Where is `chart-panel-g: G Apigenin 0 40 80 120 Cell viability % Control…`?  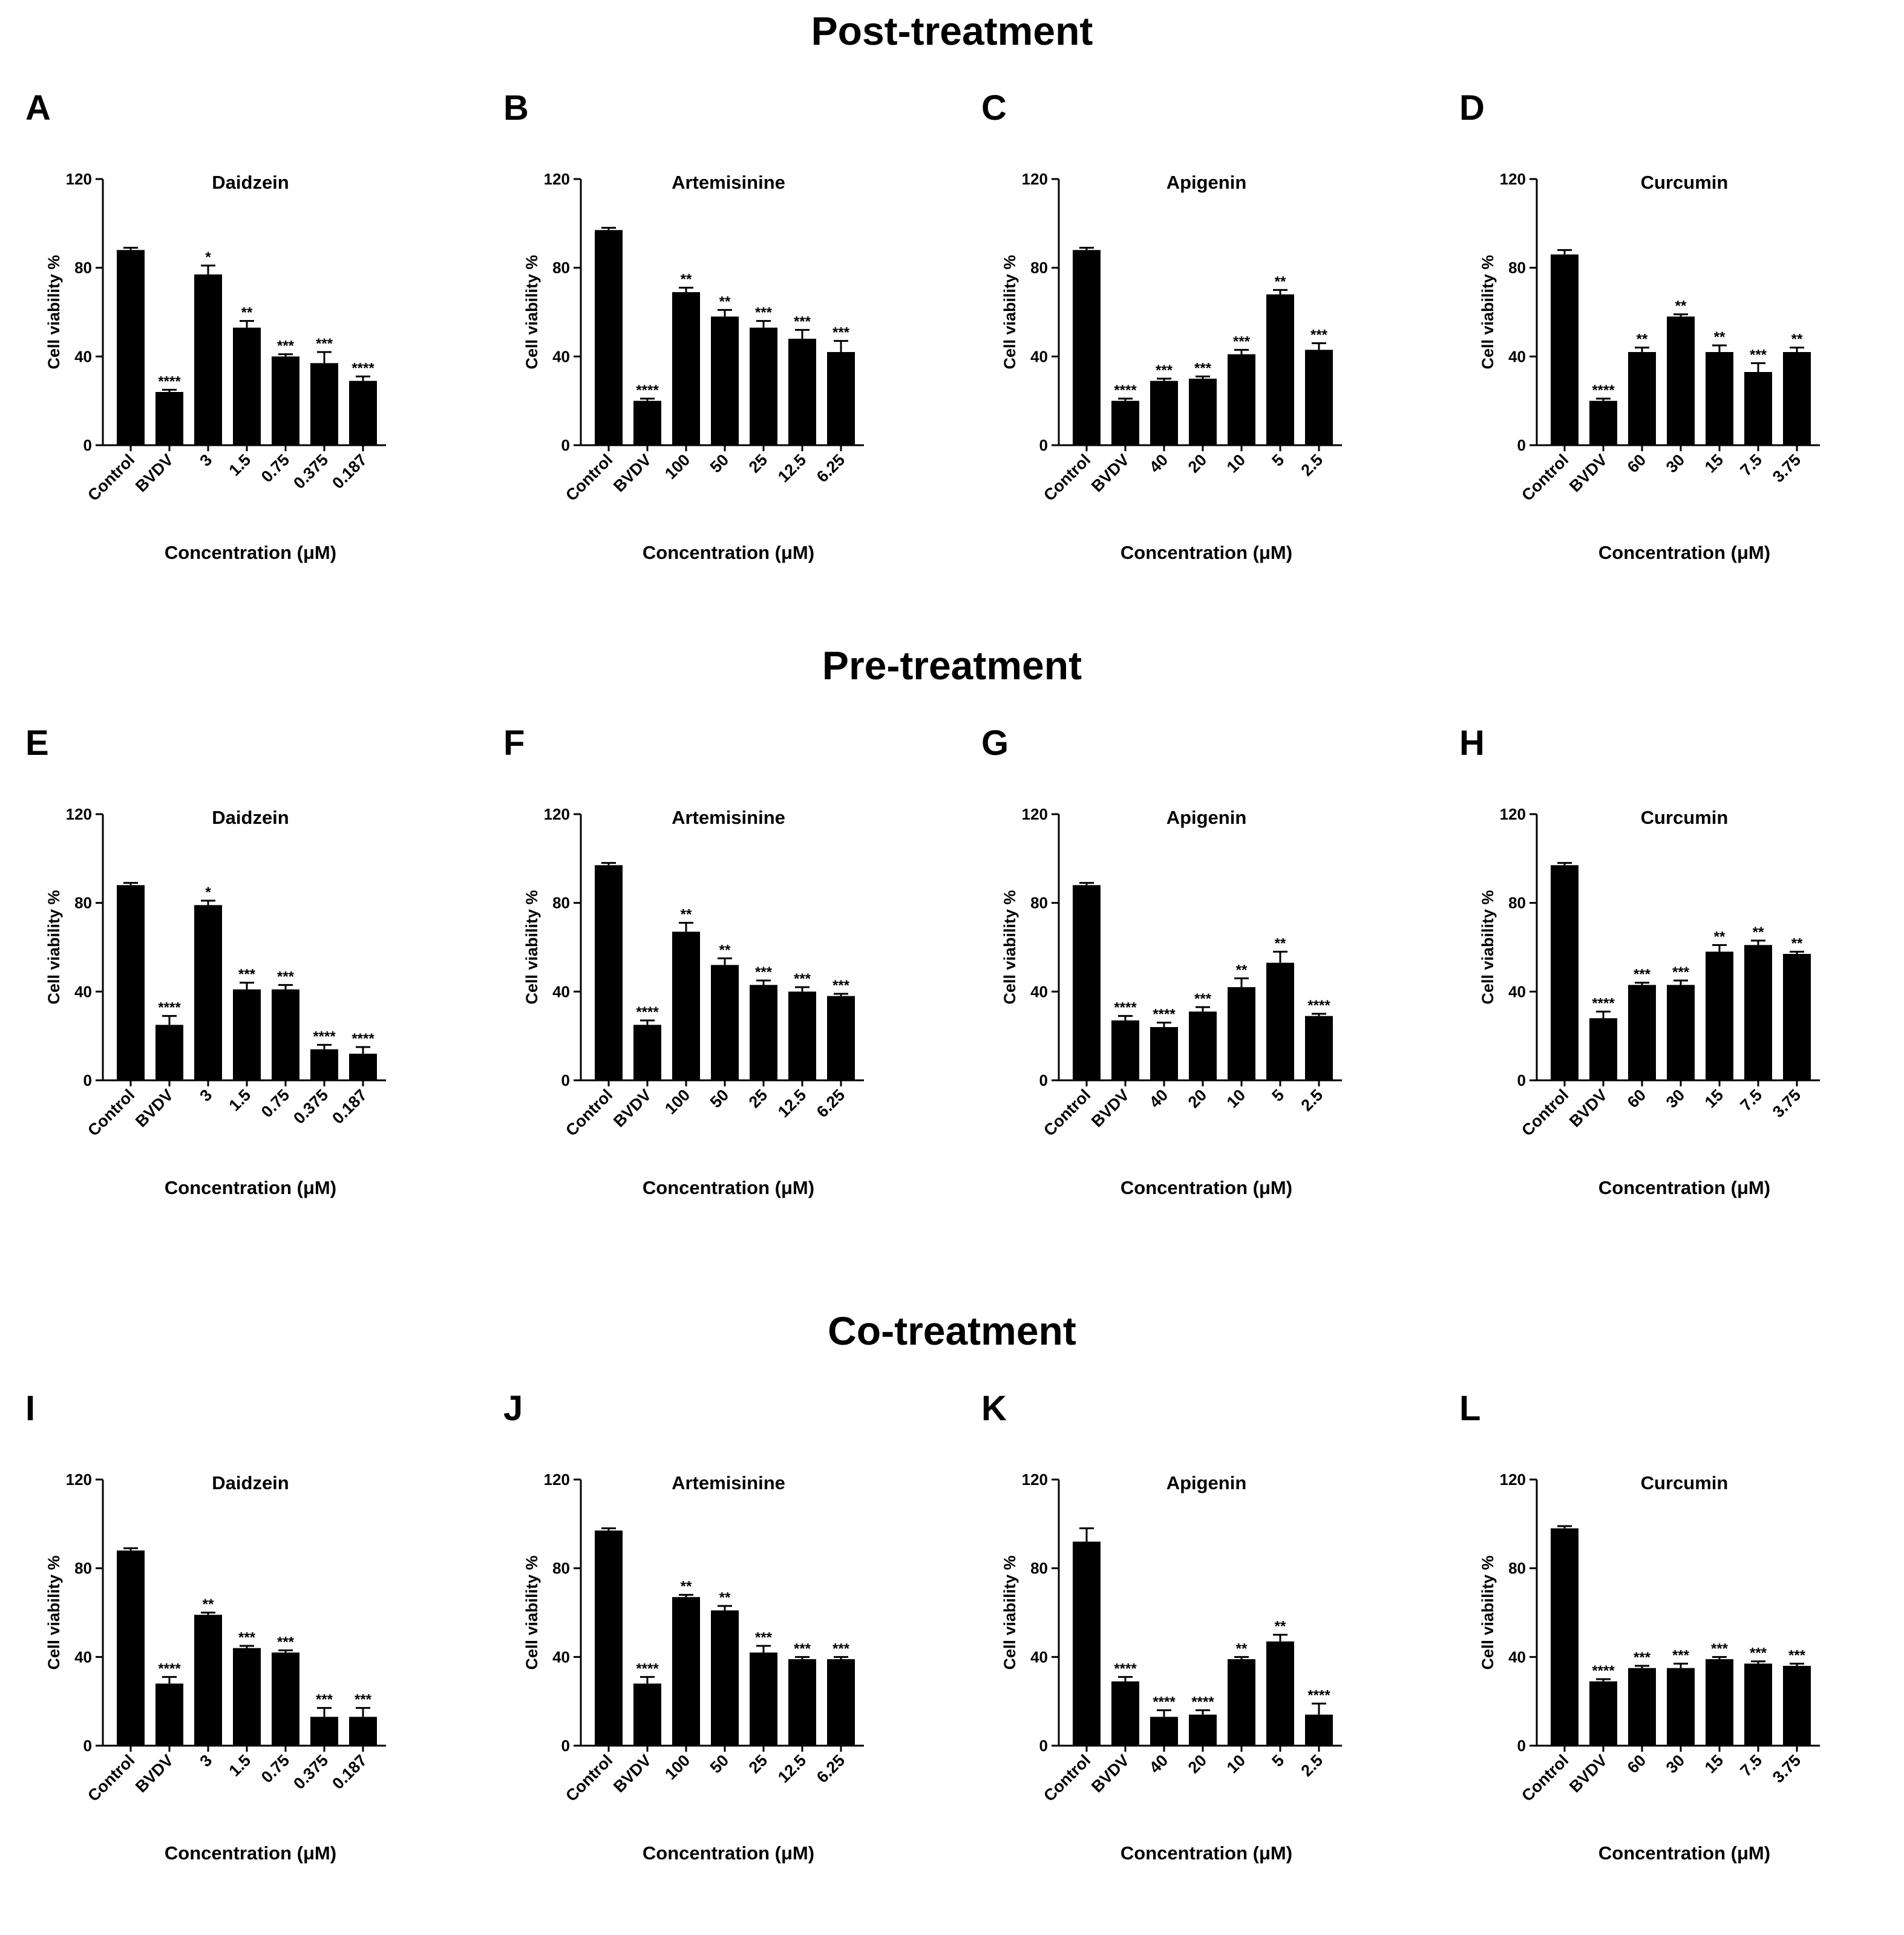
chart-panel-g: G Apigenin 0 40 80 120 Cell viability % Control… is located at coordinates (1210, 992).